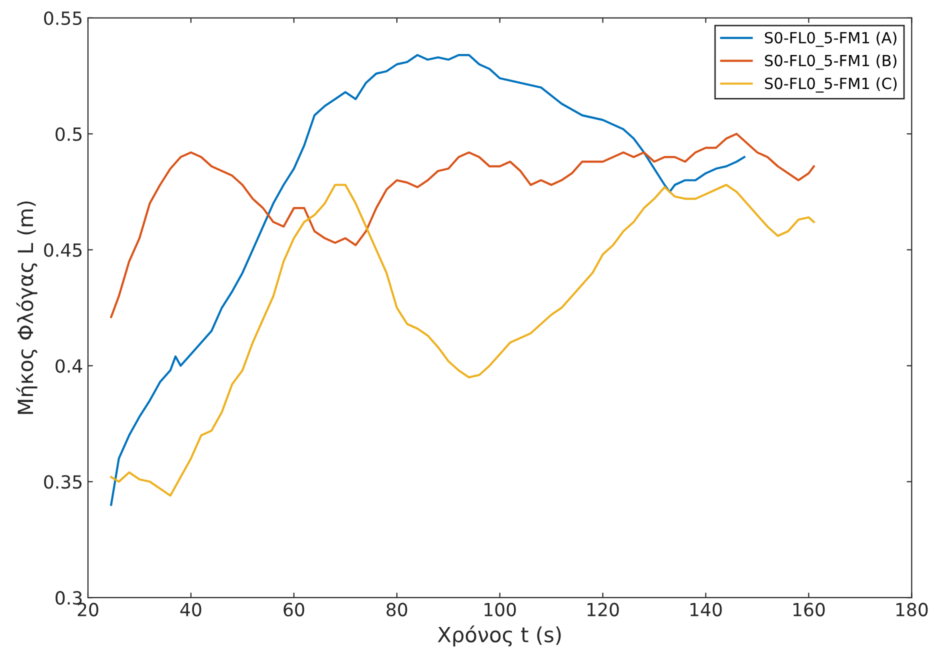 The image size is (936, 664). What do you see at coordinates (499, 636) in the screenshot?
I see `x-axis-title: Χρόνος t (s)` at bounding box center [499, 636].